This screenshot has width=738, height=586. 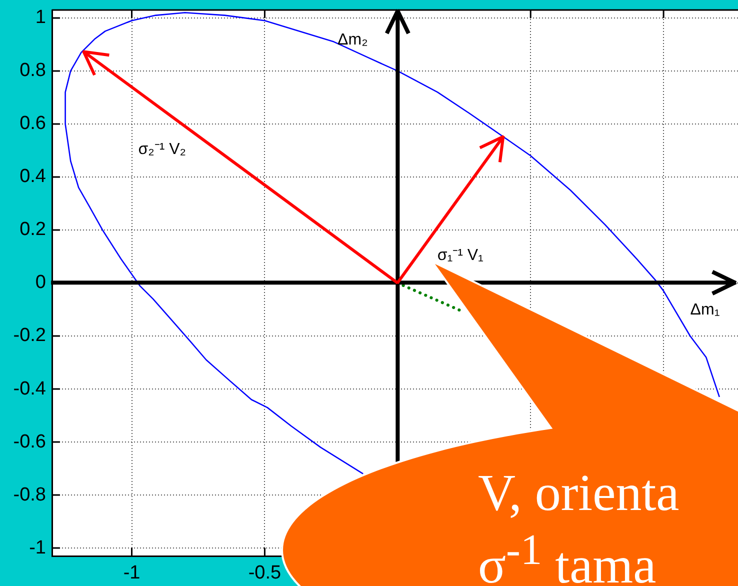 I want to click on y-tick-label: 0.2, so click(x=33, y=229).